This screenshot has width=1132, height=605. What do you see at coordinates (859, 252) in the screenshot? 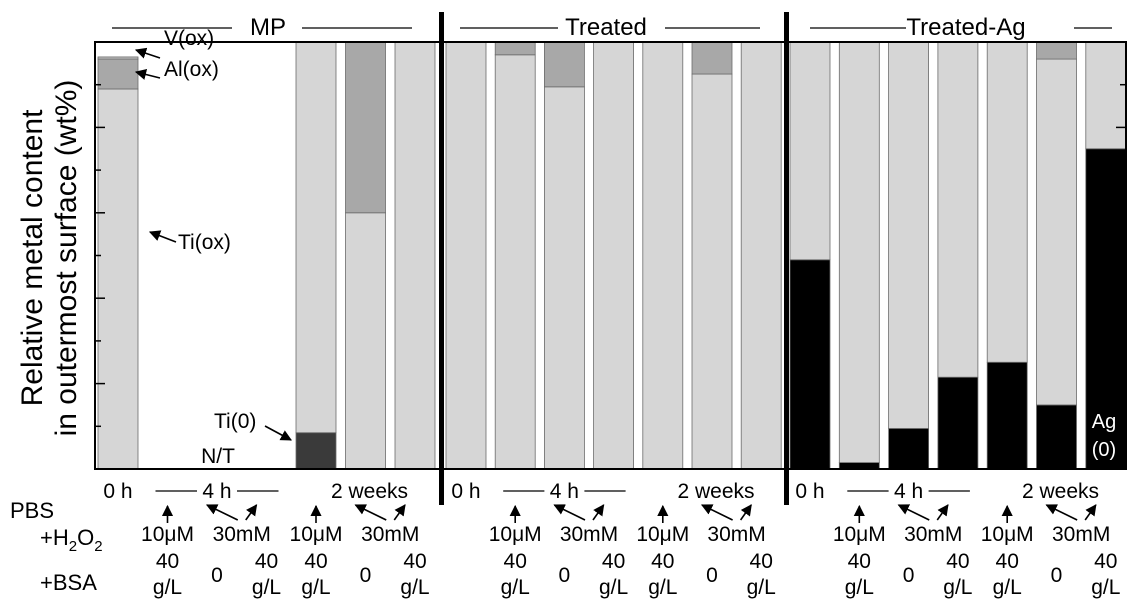
I see `bar-16-tiox` at bounding box center [859, 252].